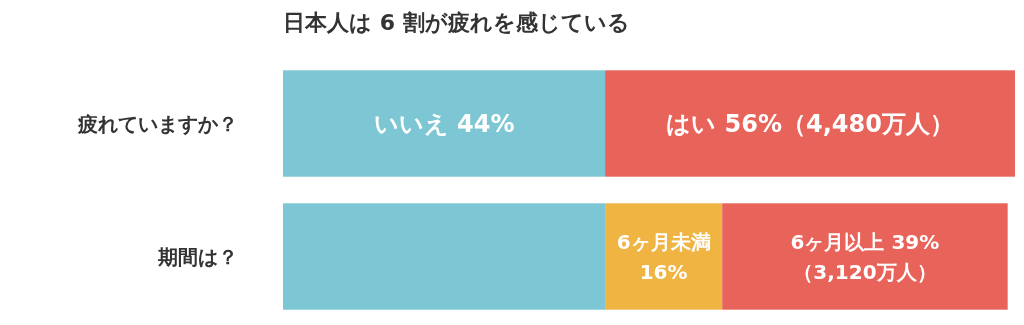 The height and width of the screenshot is (325, 1024). I want to click on data-label: 6ヶ月未満 16%, so click(663, 256).